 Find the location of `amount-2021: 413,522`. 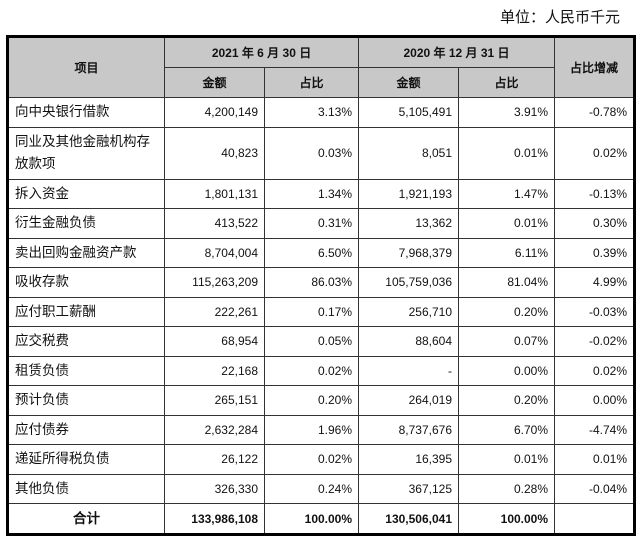

amount-2021: 413,522 is located at coordinates (214, 223).